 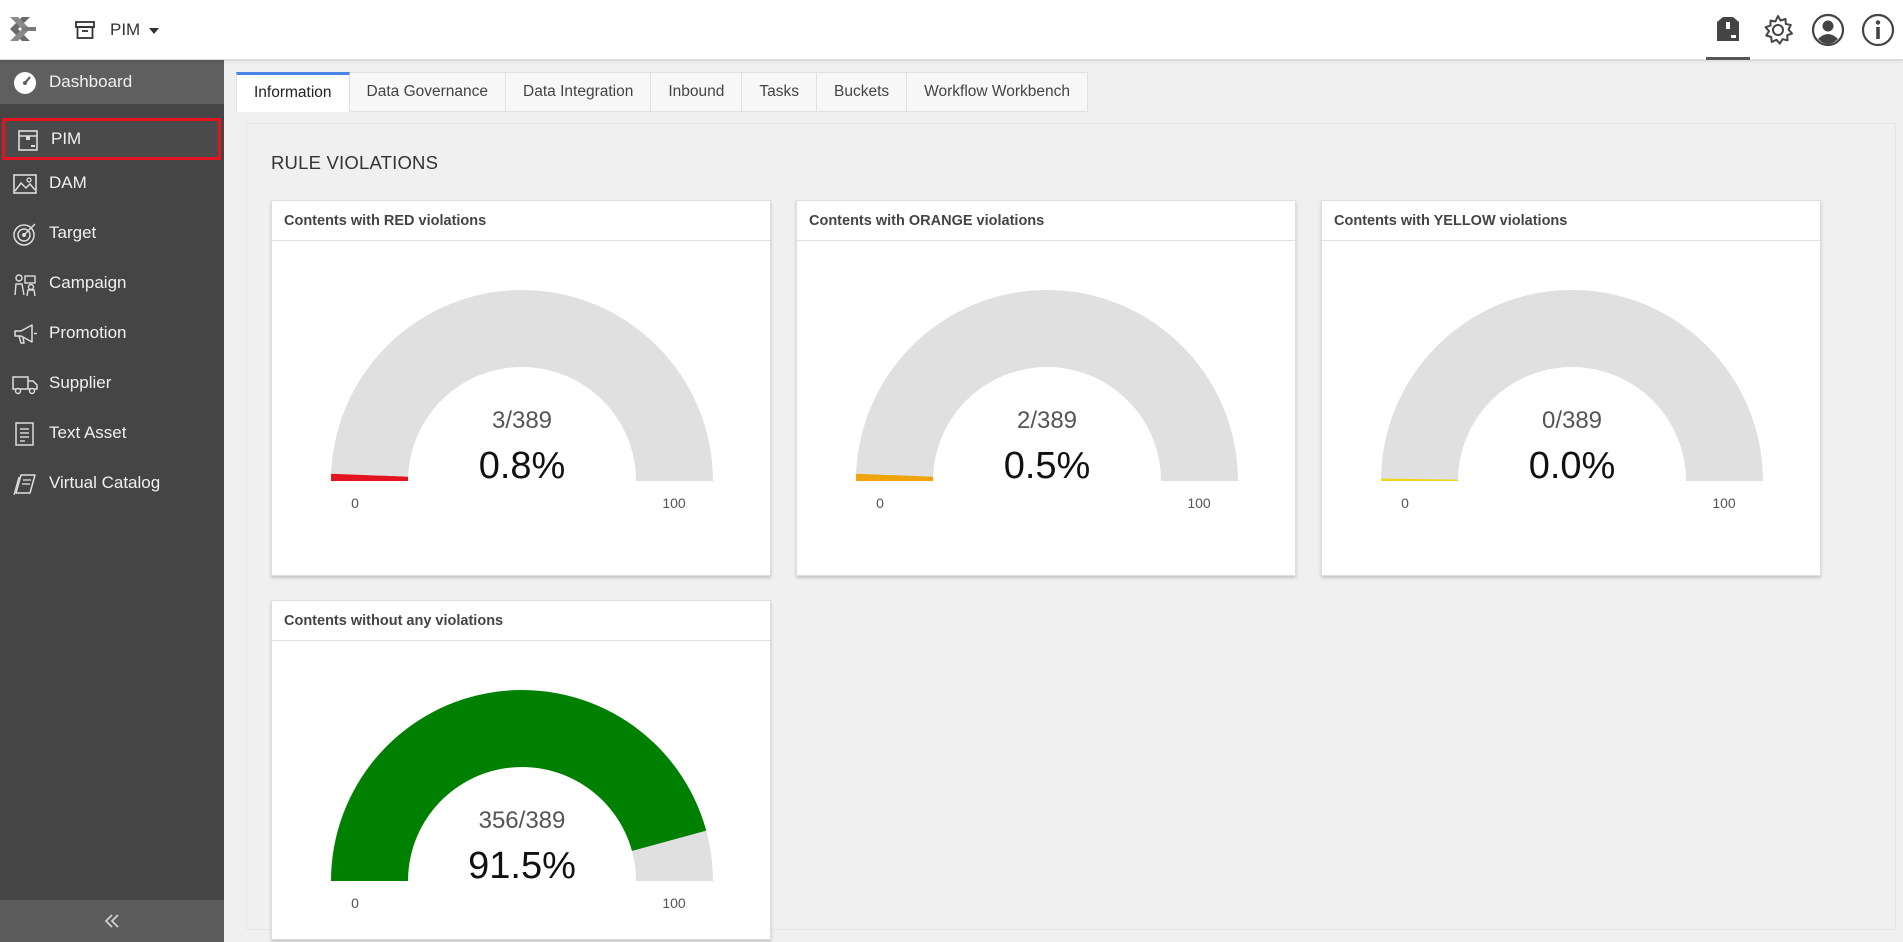 I want to click on settings-button, so click(x=1778, y=30).